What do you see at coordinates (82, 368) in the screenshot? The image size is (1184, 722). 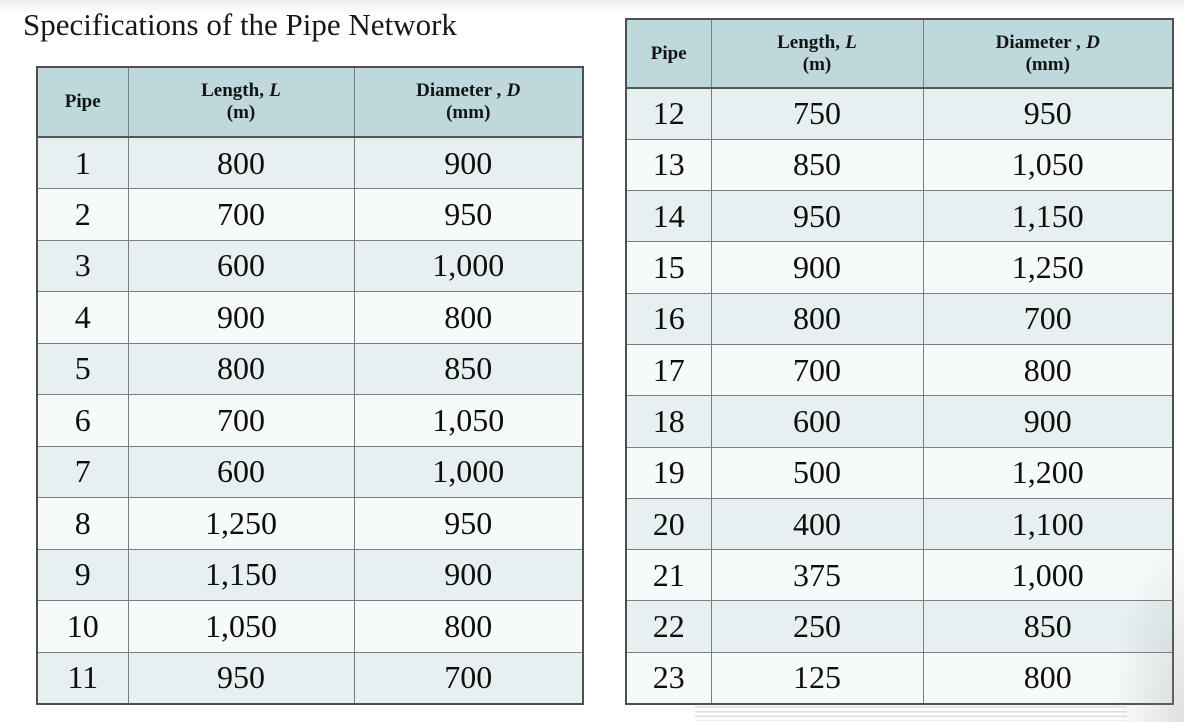 I see `cell-pipe: 5` at bounding box center [82, 368].